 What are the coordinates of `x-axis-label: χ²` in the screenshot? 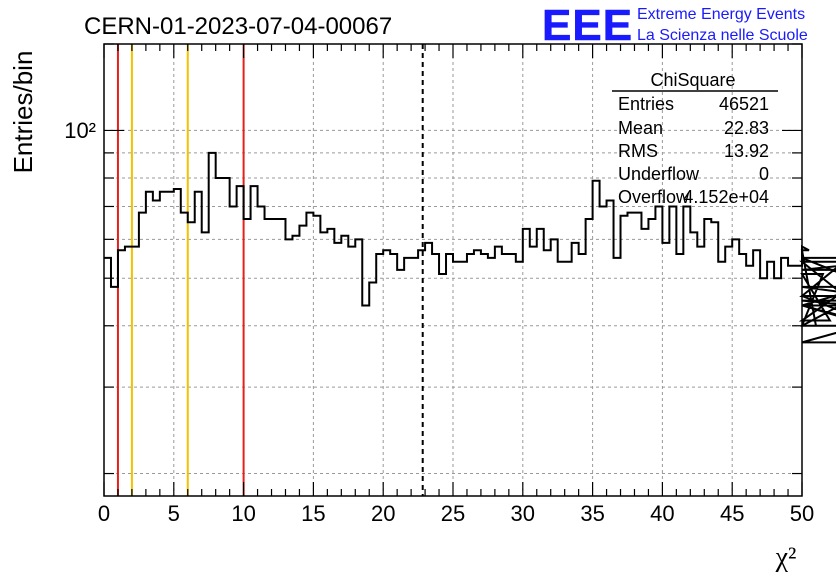 It's located at (786, 557).